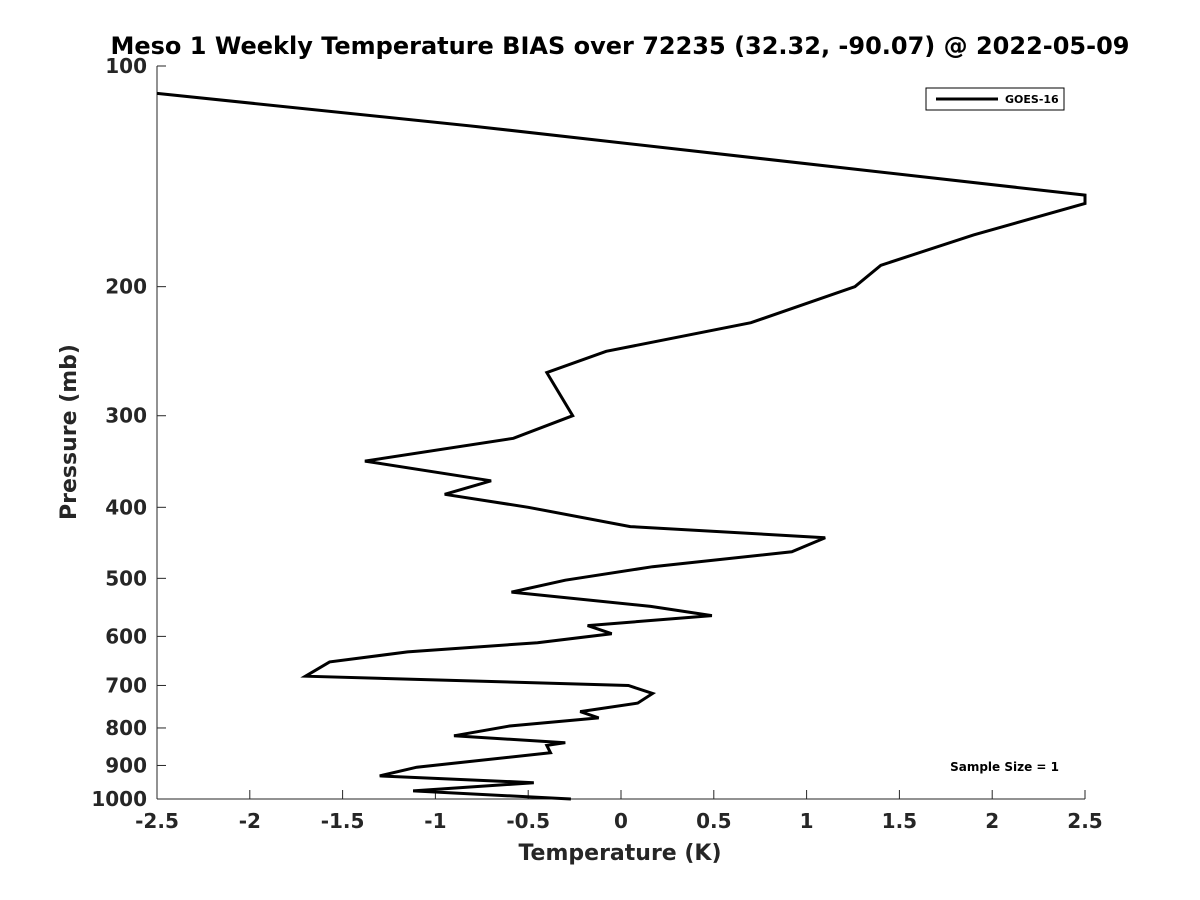 The width and height of the screenshot is (1200, 900). What do you see at coordinates (126, 507) in the screenshot?
I see `y-tick-label: 400` at bounding box center [126, 507].